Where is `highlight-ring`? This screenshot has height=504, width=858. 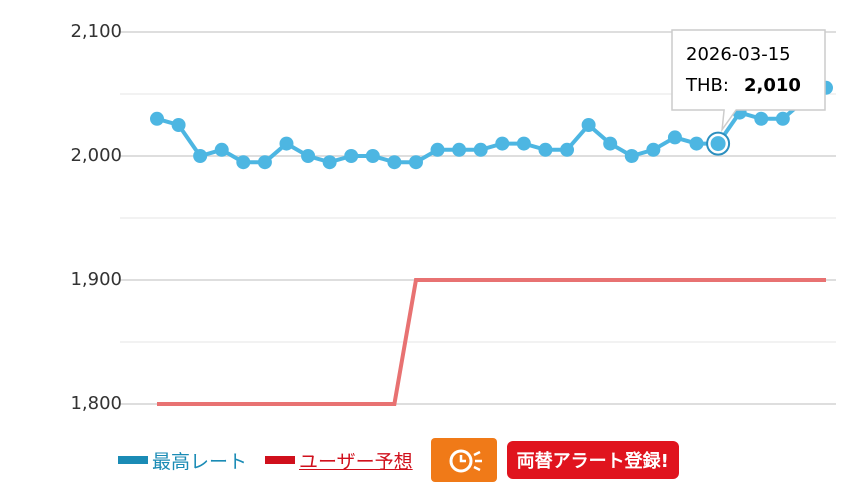 highlight-ring is located at coordinates (718, 143).